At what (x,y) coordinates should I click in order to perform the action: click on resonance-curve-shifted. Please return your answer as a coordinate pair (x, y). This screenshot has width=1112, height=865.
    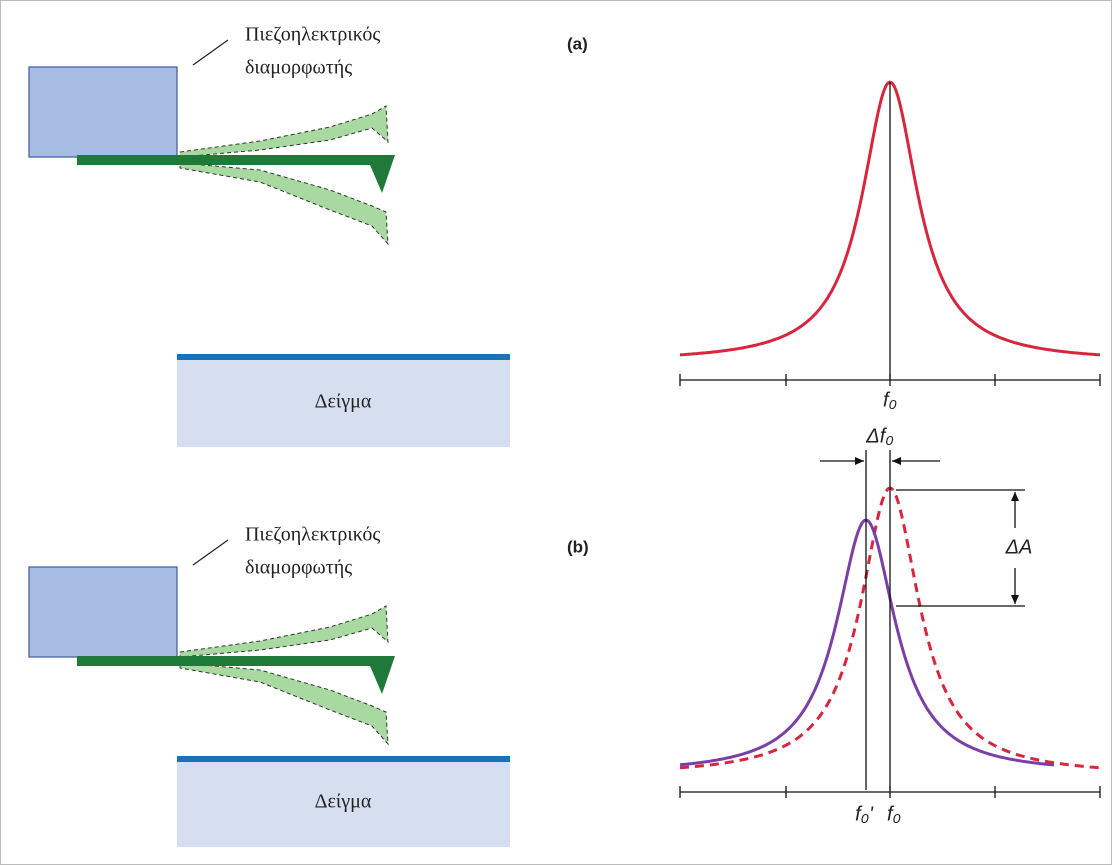
    Looking at the image, I should click on (867, 642).